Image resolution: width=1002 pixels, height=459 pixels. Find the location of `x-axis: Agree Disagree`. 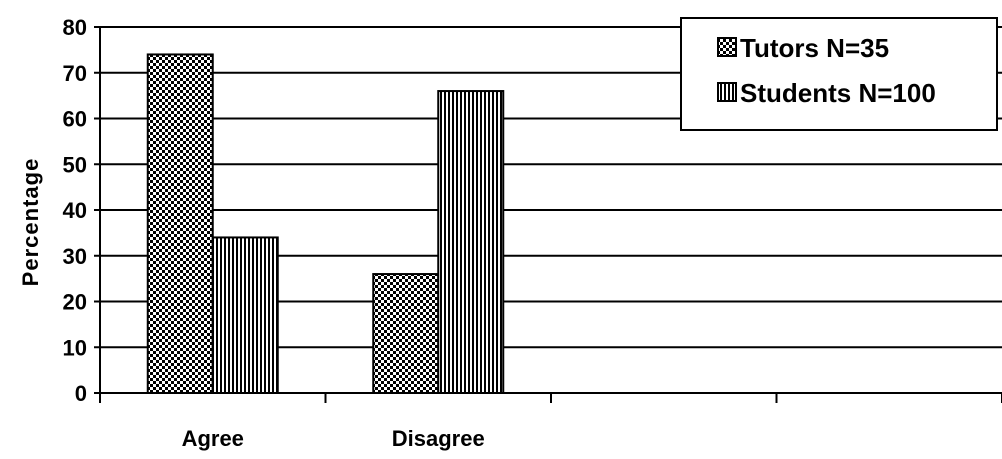

x-axis: Agree Disagree is located at coordinates (550, 421).